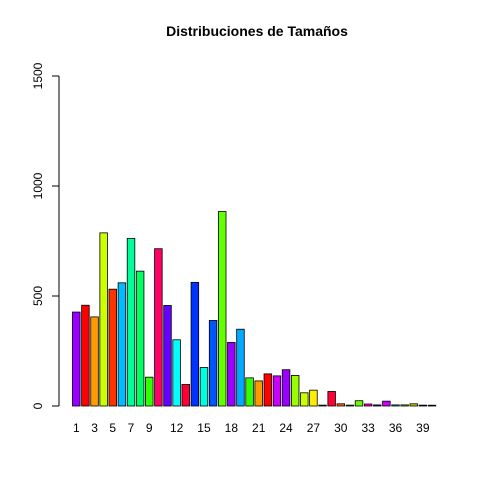 The height and width of the screenshot is (480, 480). I want to click on x-tick-label: 24, so click(286, 428).